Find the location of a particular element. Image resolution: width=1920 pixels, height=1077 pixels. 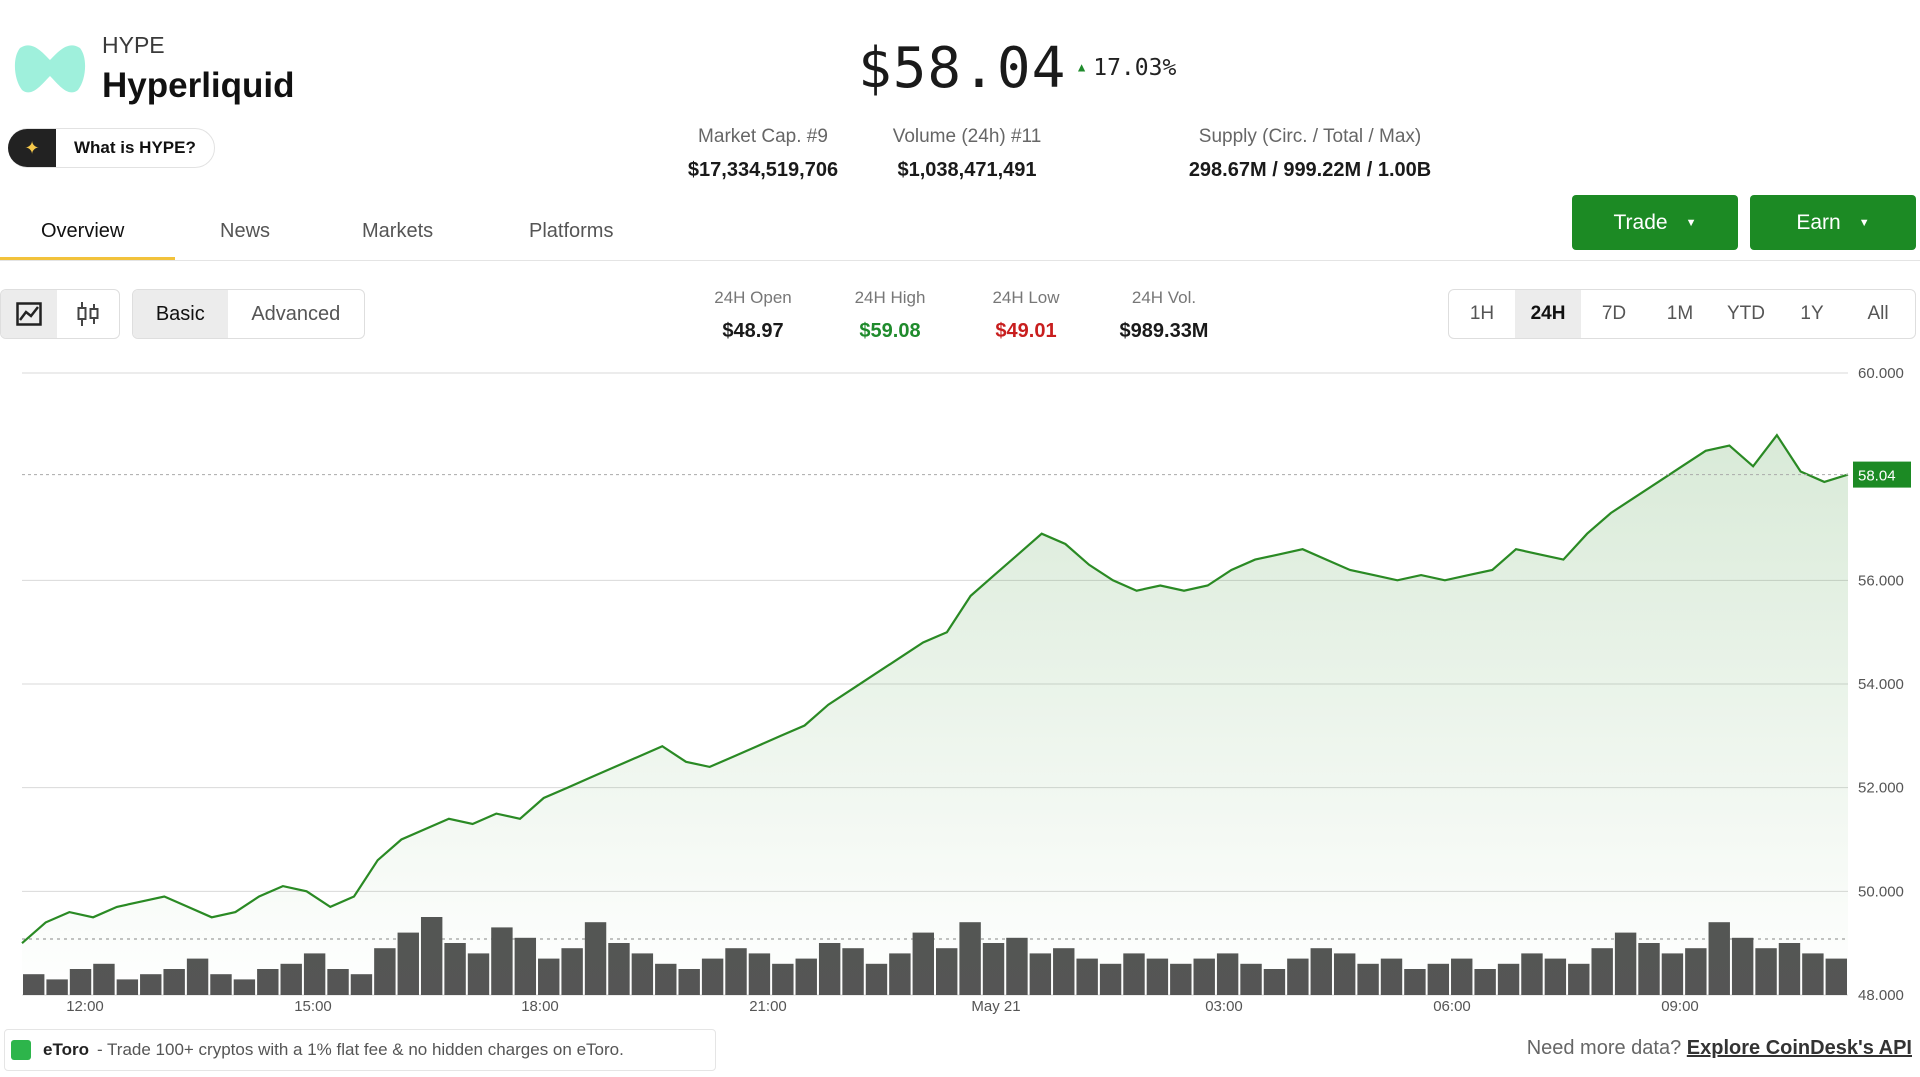

high-label: 24H High is located at coordinates (890, 297).